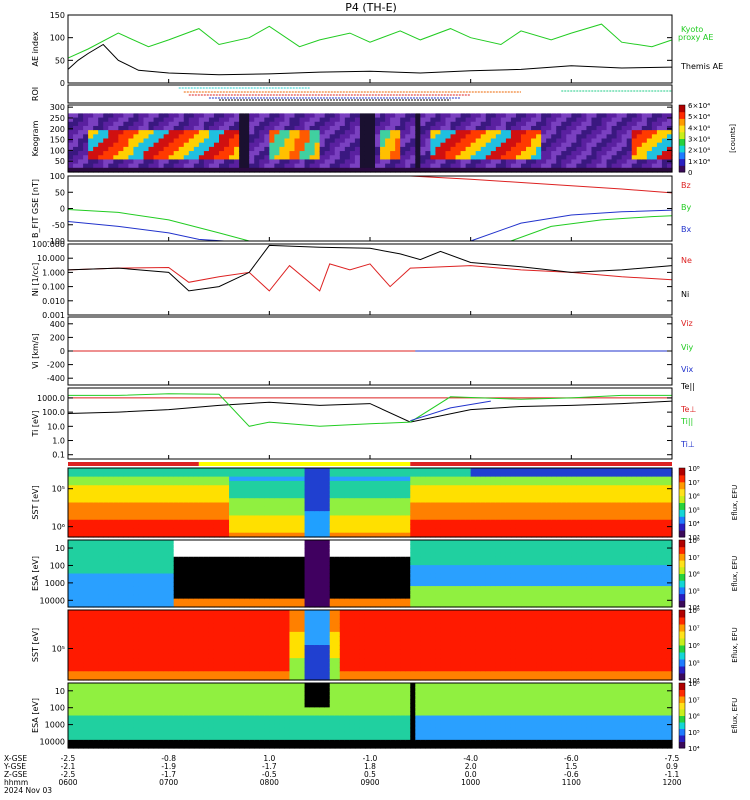 Image resolution: width=750 pixels, height=800 pixels. Describe the element at coordinates (57, 107) in the screenshot. I see `keogram-tick-label: 300` at that location.